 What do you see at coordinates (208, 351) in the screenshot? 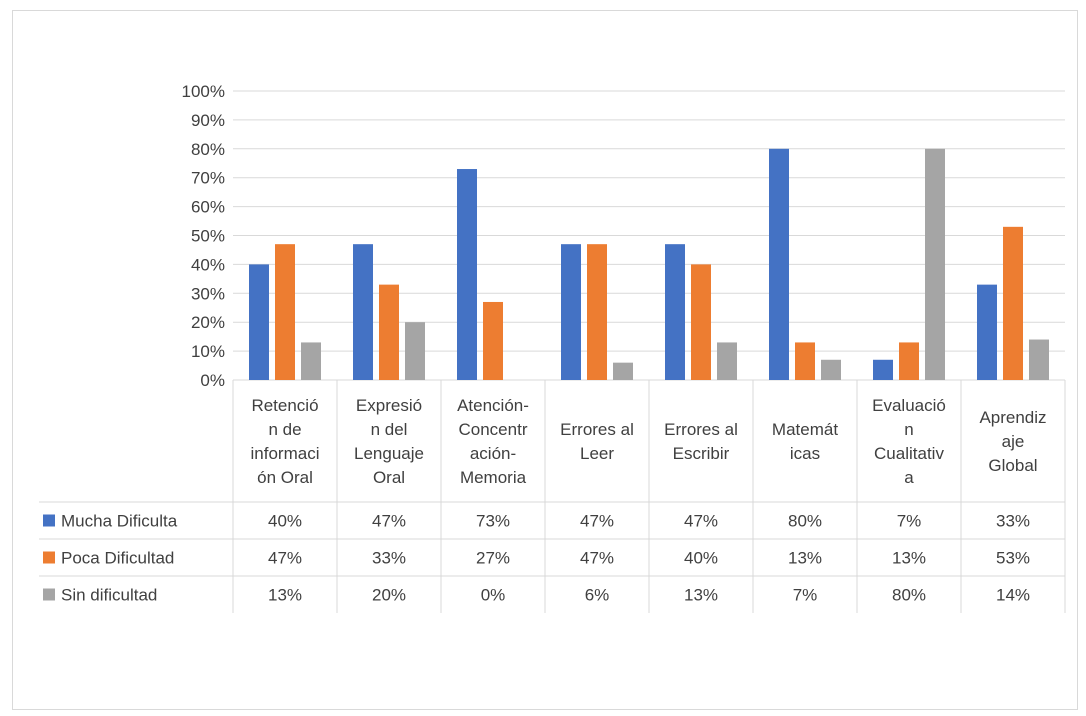
I see `y-tick-label: 10%` at bounding box center [208, 351].